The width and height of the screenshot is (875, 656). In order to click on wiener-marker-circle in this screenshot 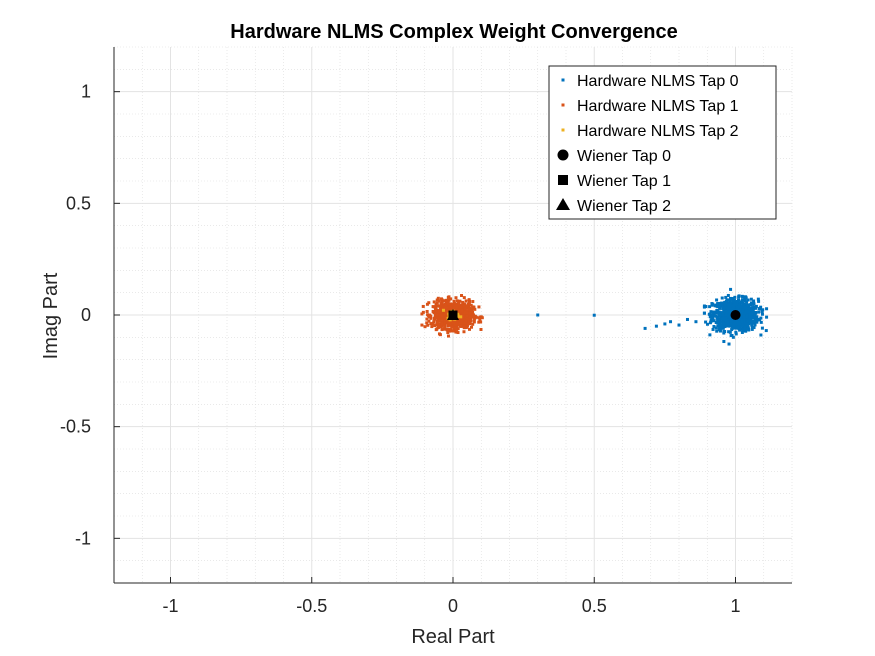, I will do `click(735, 315)`.